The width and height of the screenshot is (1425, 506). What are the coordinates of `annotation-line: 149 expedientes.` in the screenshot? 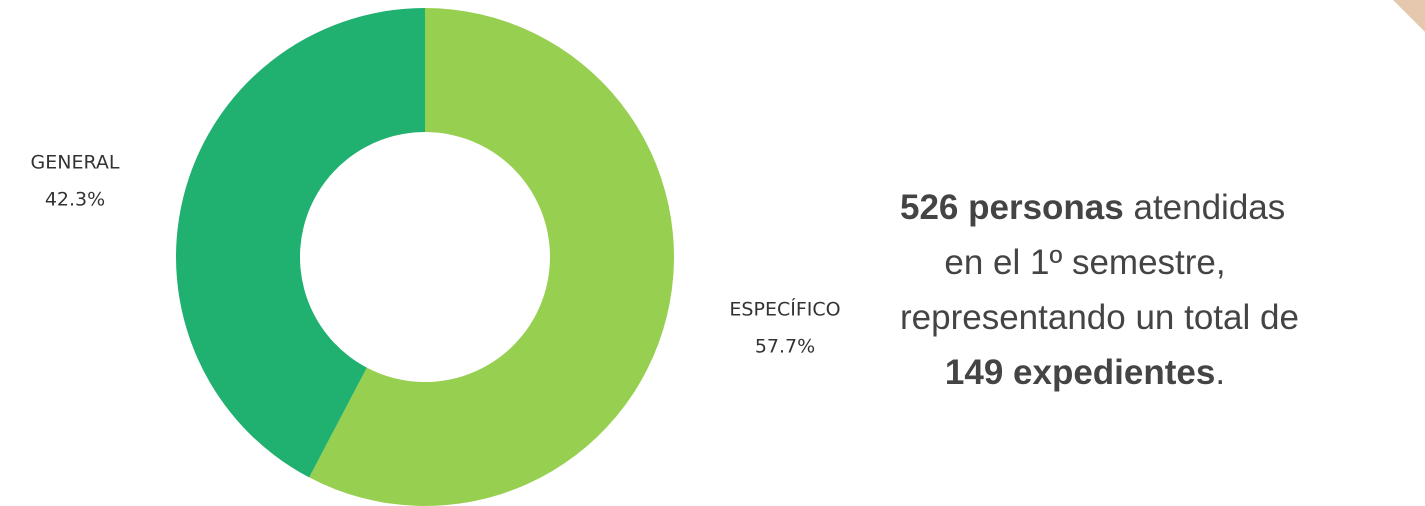 It's located at (1085, 372).